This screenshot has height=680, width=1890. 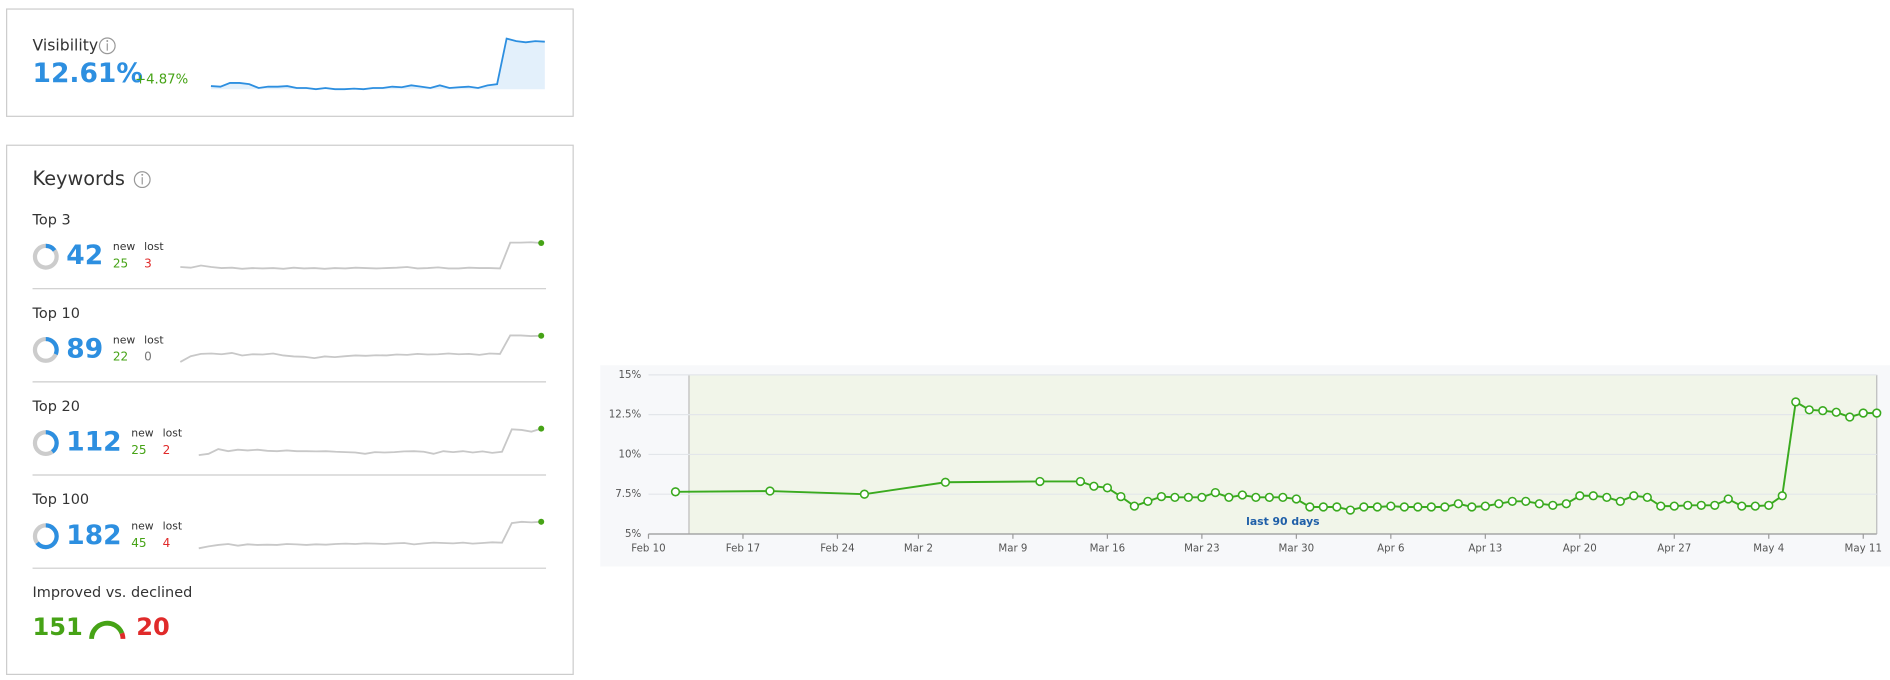 I want to click on lost-count: 4, so click(x=167, y=543).